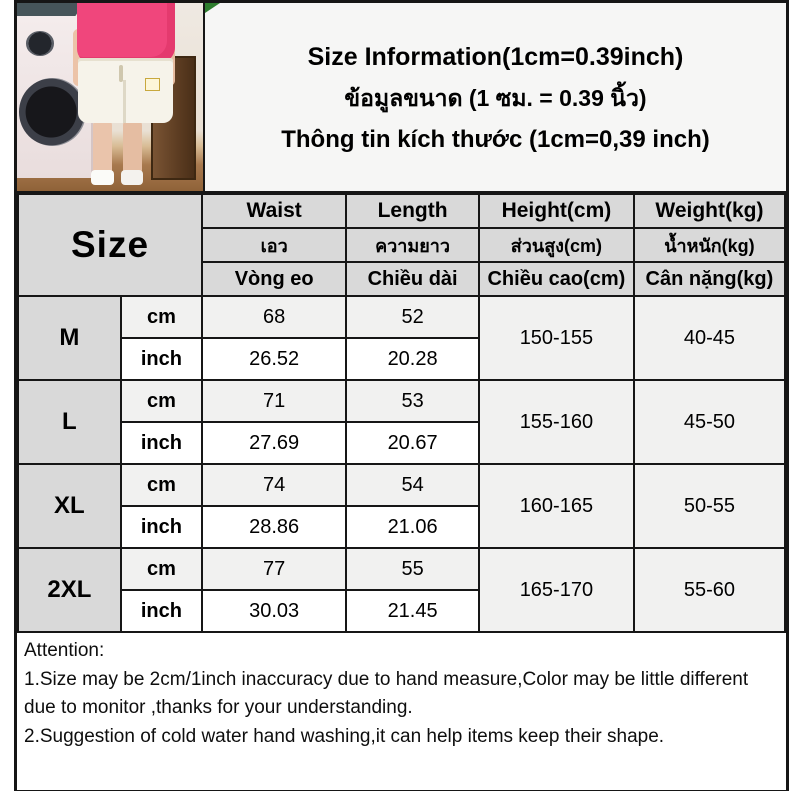 The image size is (800, 800). I want to click on table-row: XL cm 74 54 160-165 50-55, so click(402, 506).